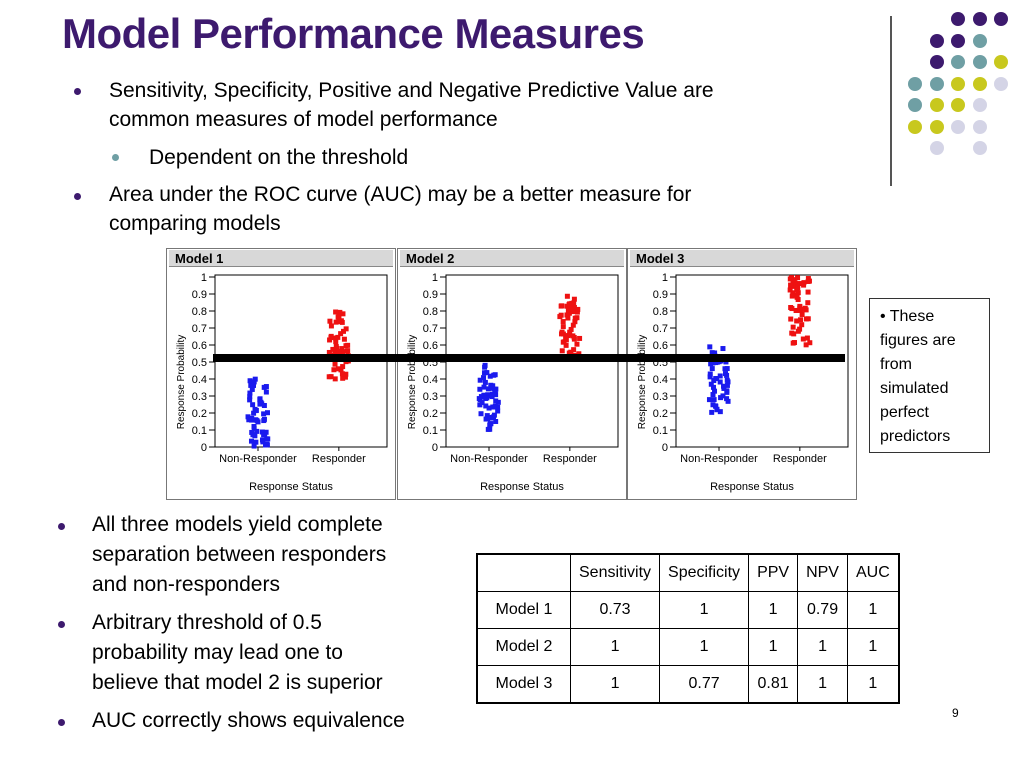  What do you see at coordinates (523, 610) in the screenshot?
I see `table-cell: Model 1` at bounding box center [523, 610].